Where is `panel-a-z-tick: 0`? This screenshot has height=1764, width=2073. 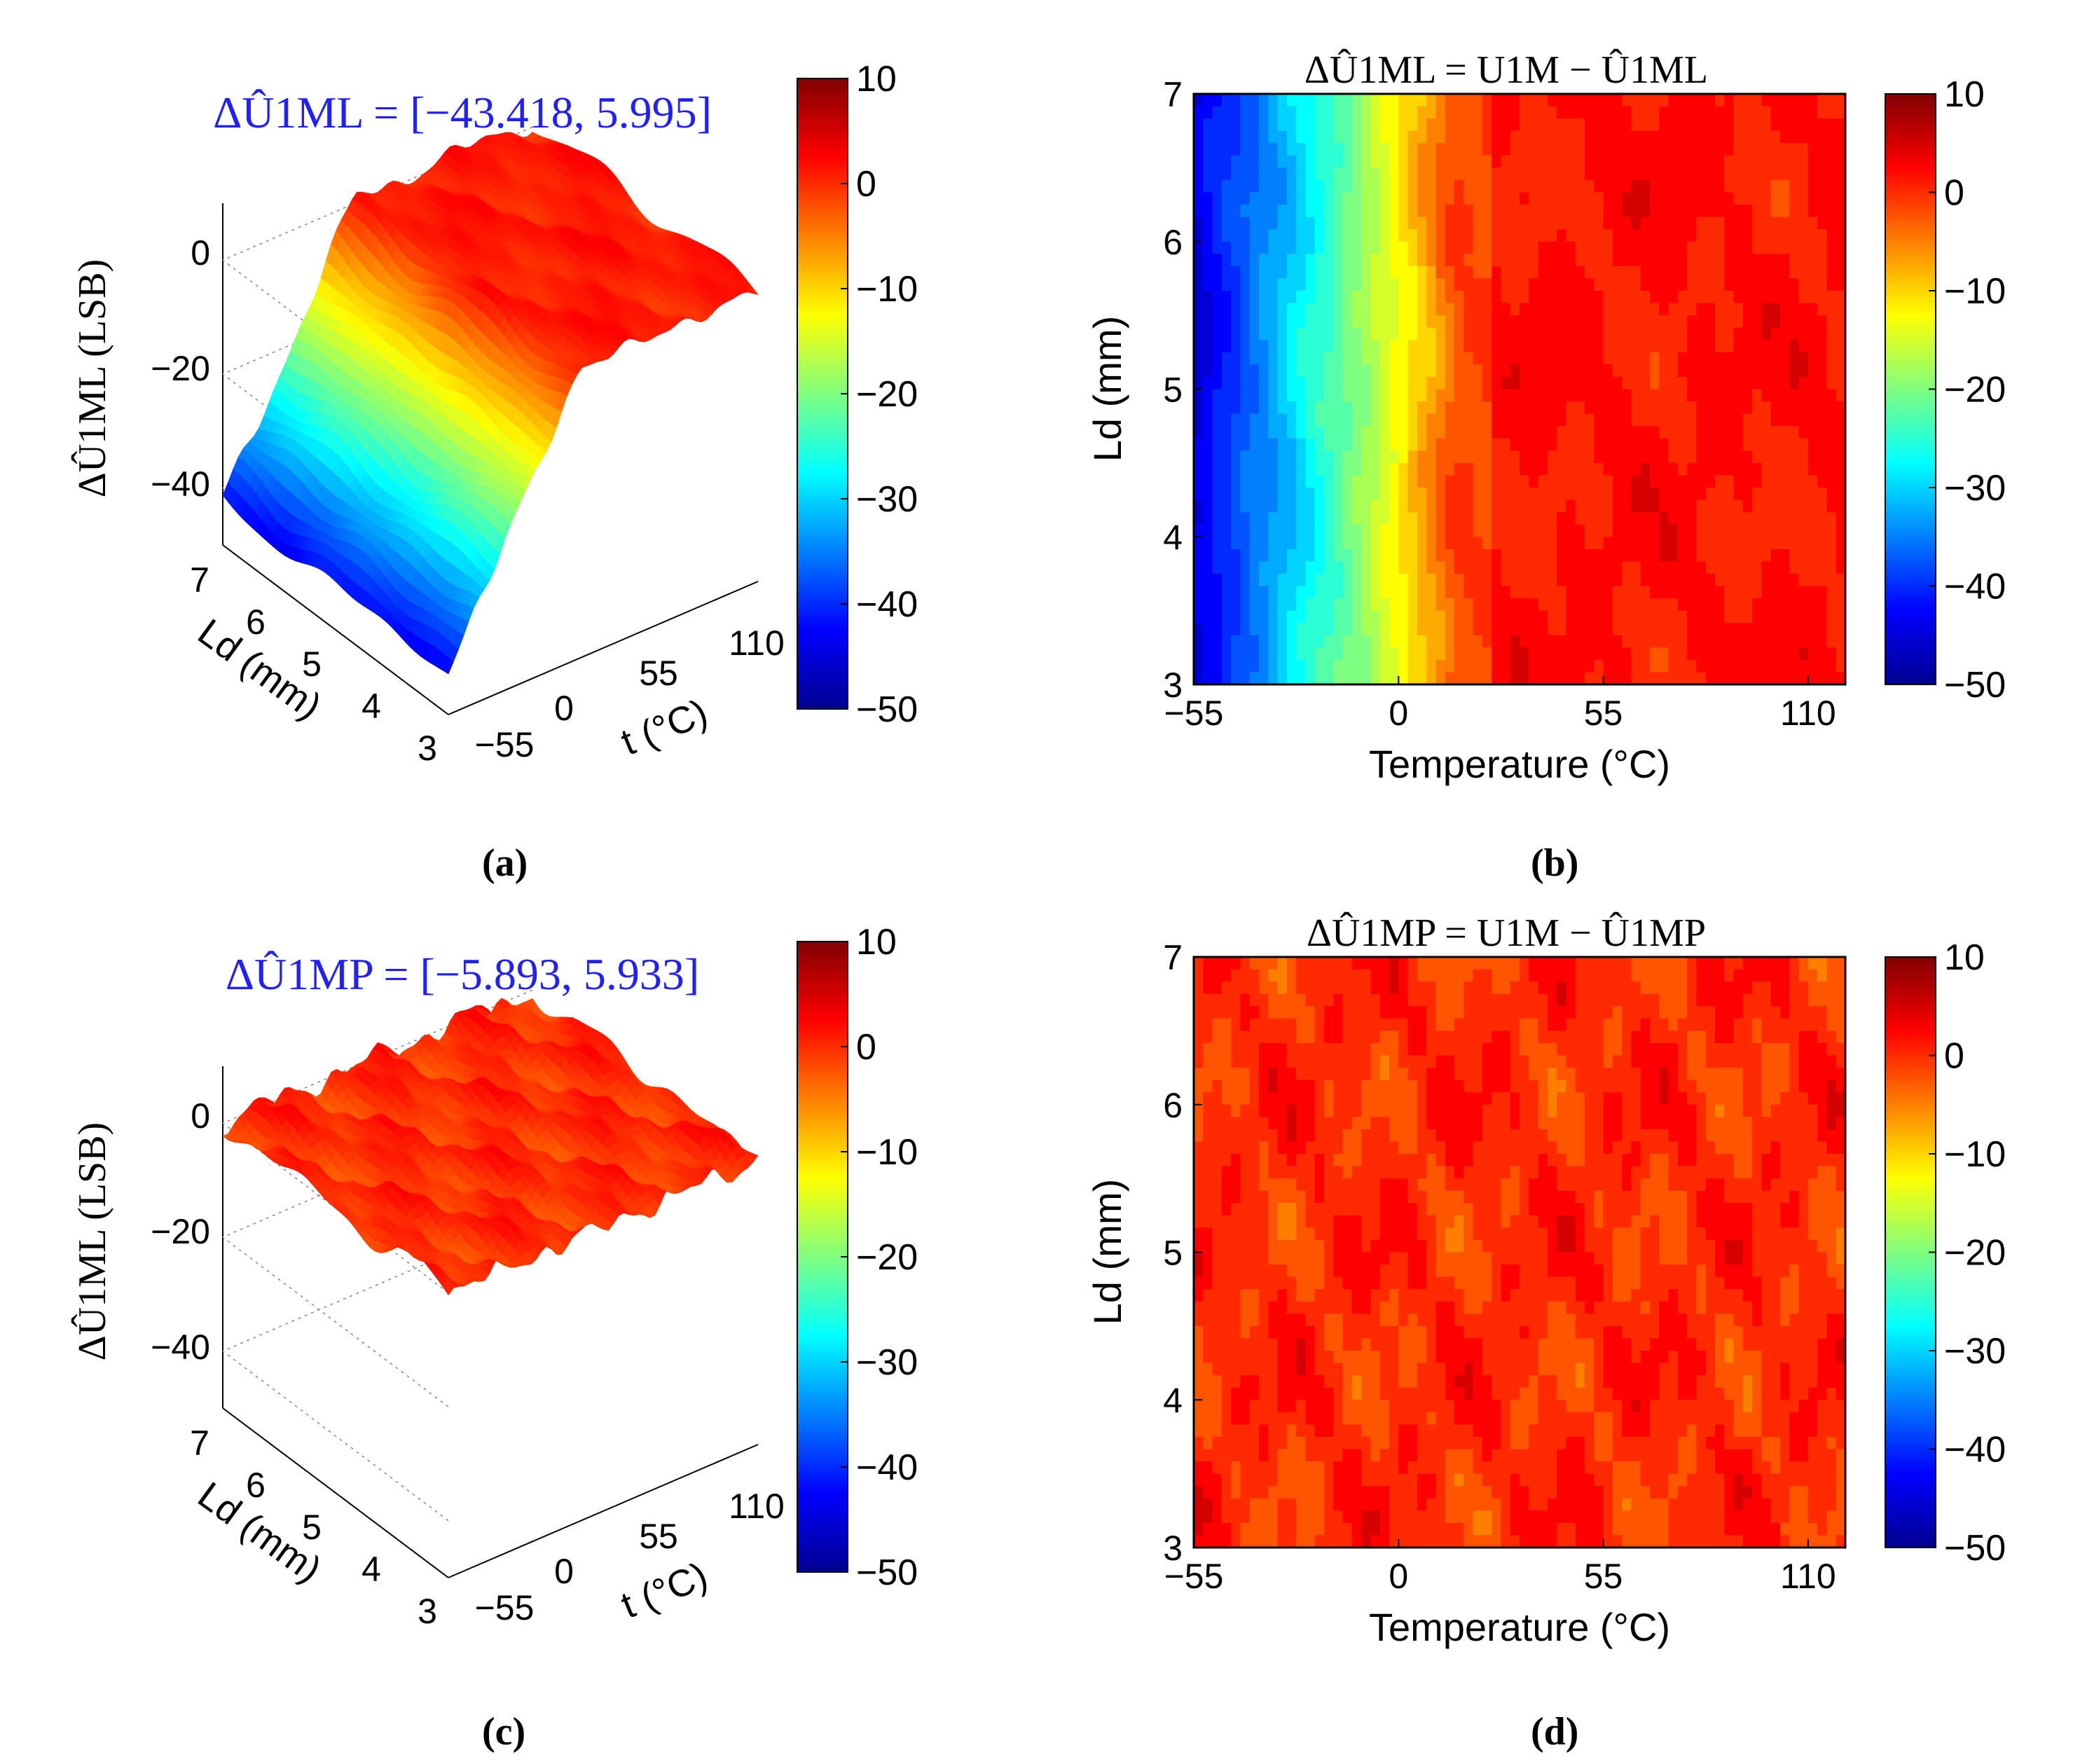
panel-a-z-tick: 0 is located at coordinates (200, 253).